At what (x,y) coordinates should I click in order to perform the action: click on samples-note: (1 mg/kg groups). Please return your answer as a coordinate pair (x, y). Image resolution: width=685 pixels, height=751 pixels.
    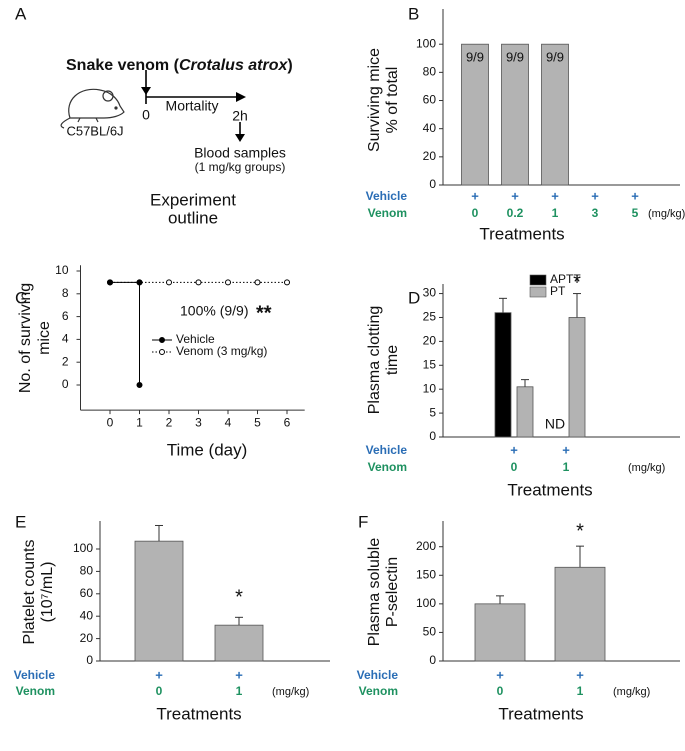
    Looking at the image, I should click on (240, 167).